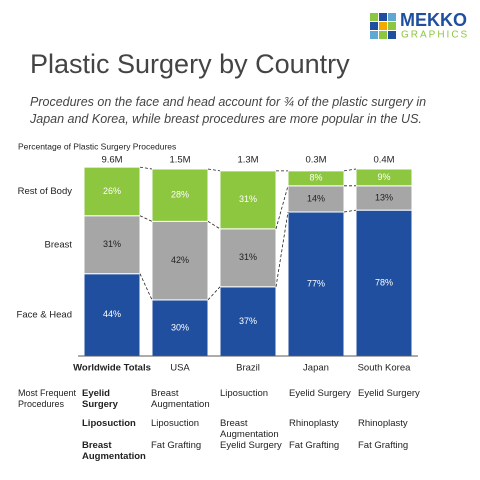 This screenshot has height=480, width=480. I want to click on value-label: 42%, so click(180, 260).